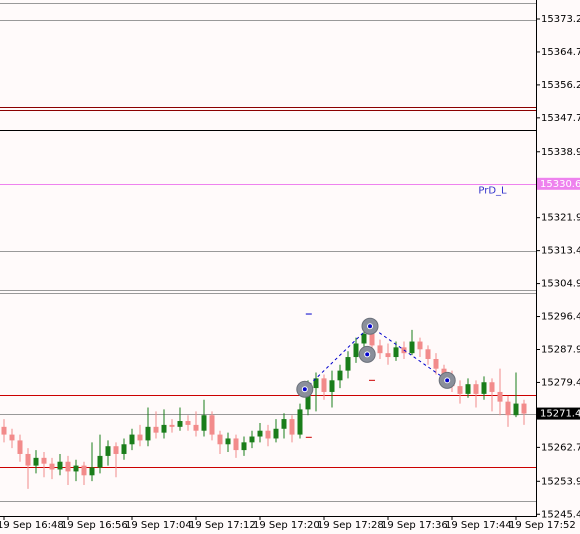 Image resolution: width=580 pixels, height=534 pixels. Describe the element at coordinates (560, 284) in the screenshot. I see `y-tick-label: 15304.95` at that location.